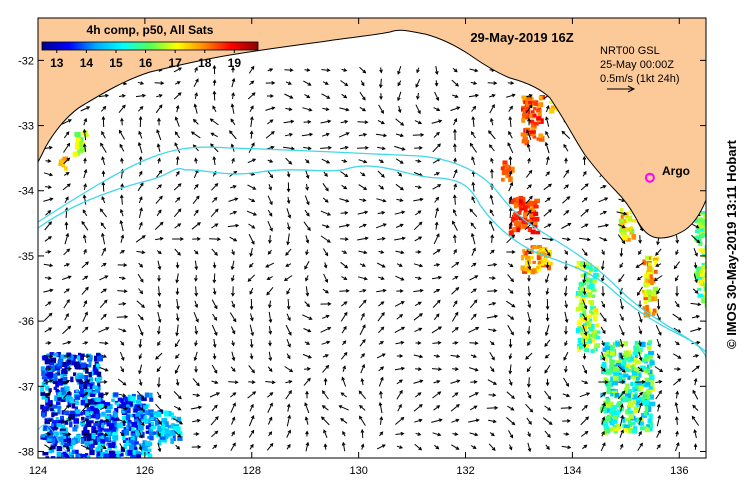  Describe the element at coordinates (358, 471) in the screenshot. I see `x-tick-label: 130` at that location.